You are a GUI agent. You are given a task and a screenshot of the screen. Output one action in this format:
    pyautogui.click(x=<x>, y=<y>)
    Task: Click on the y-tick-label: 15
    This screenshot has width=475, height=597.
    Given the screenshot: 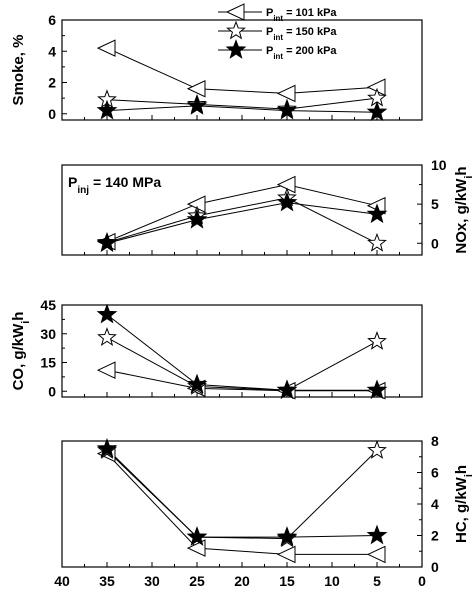 What is the action you would take?
    pyautogui.click(x=48, y=363)
    